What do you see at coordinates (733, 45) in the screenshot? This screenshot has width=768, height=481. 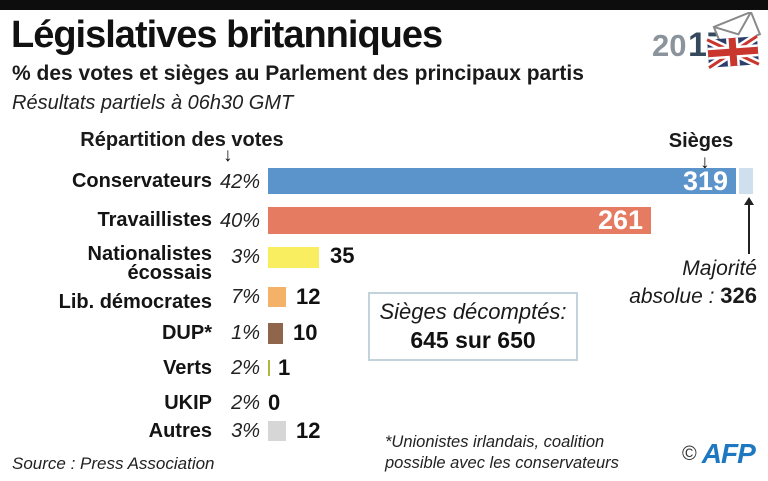 I see `uk-flag-ballot-icon` at bounding box center [733, 45].